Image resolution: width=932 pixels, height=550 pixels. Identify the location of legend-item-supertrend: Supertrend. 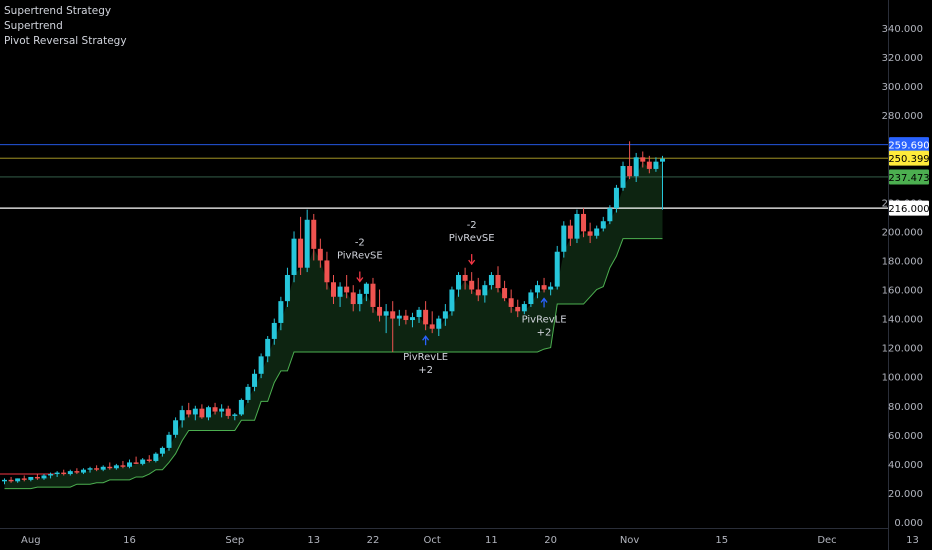
(33, 26).